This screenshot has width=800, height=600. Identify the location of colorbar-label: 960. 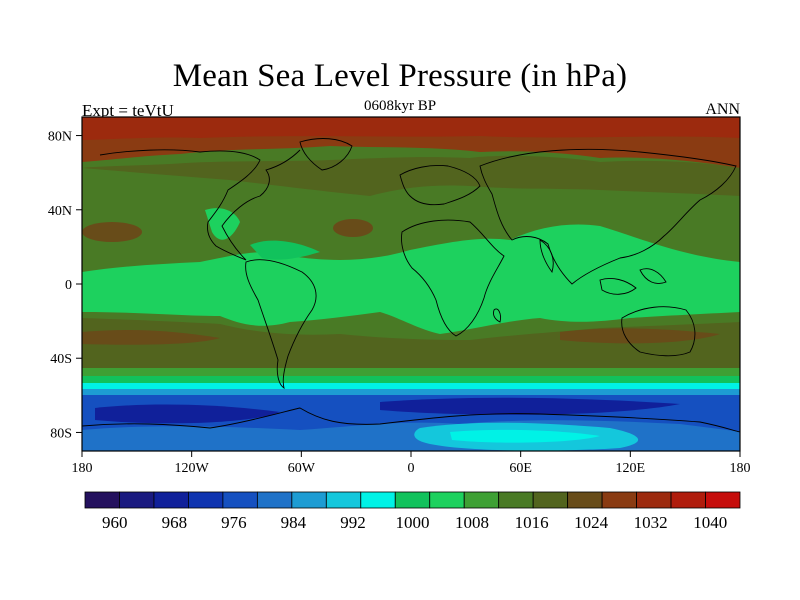
(115, 522).